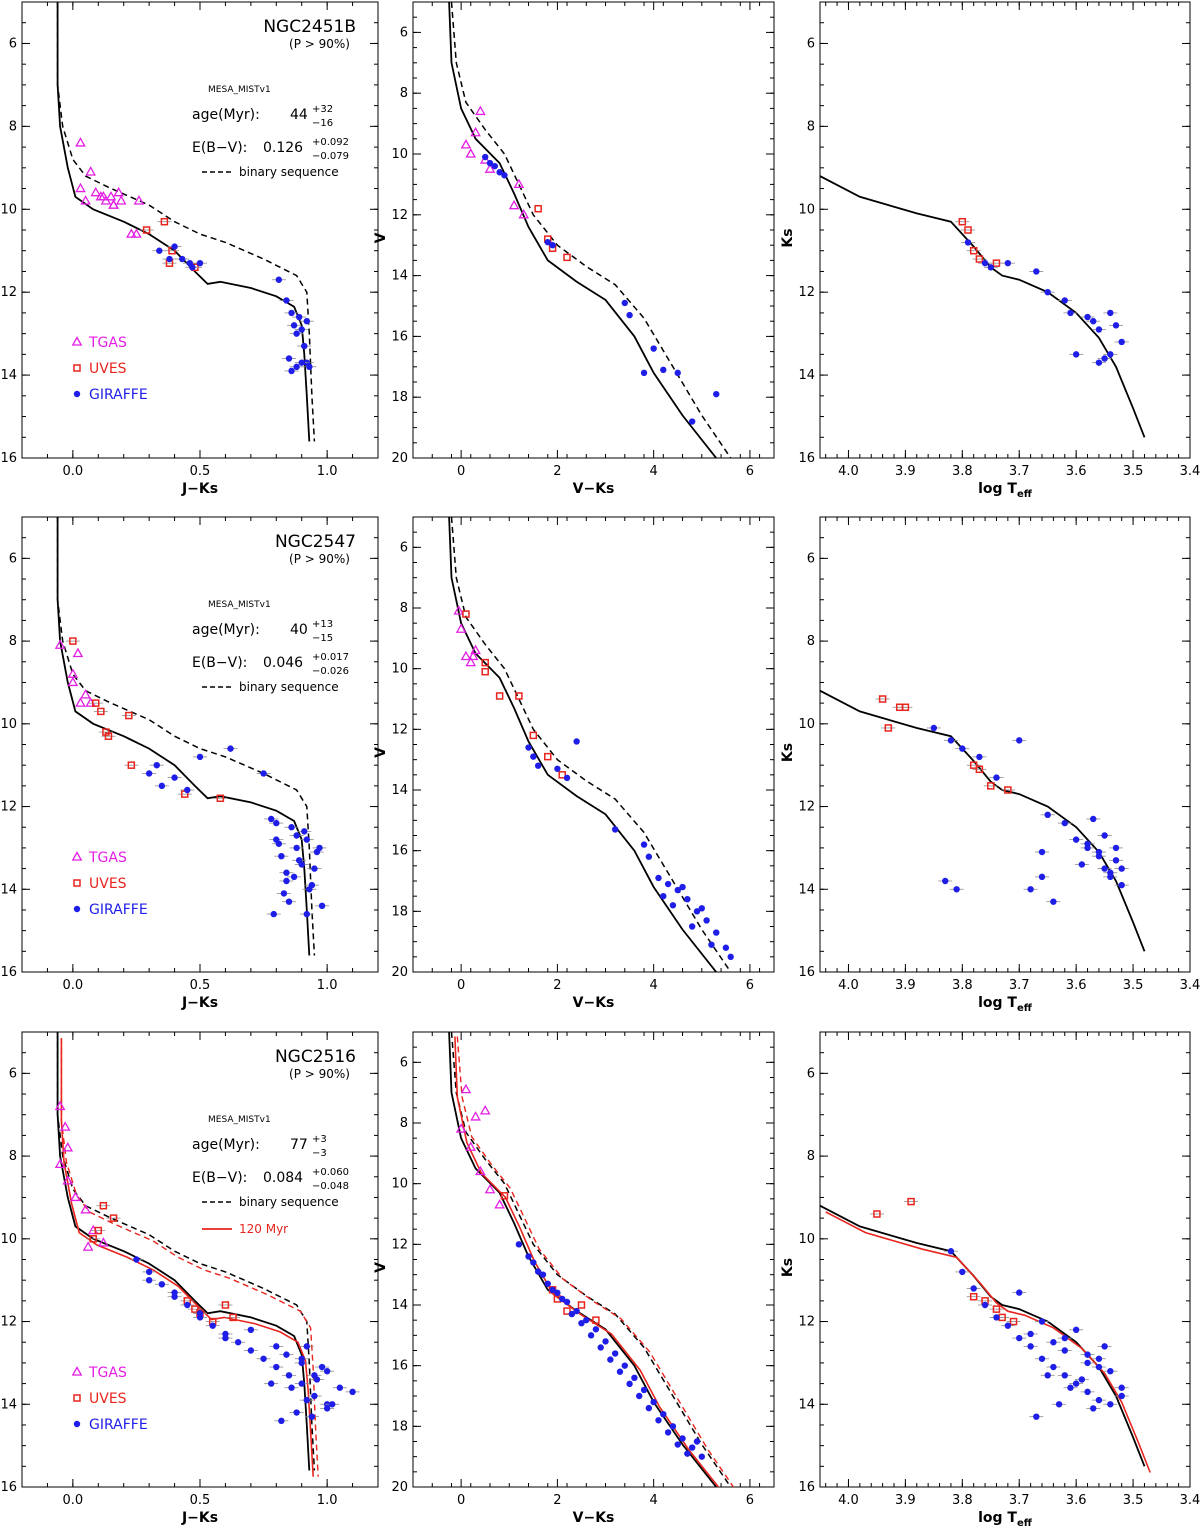 The width and height of the screenshot is (1200, 1533). Describe the element at coordinates (399, 397) in the screenshot. I see `y-tick-label: 18` at that location.